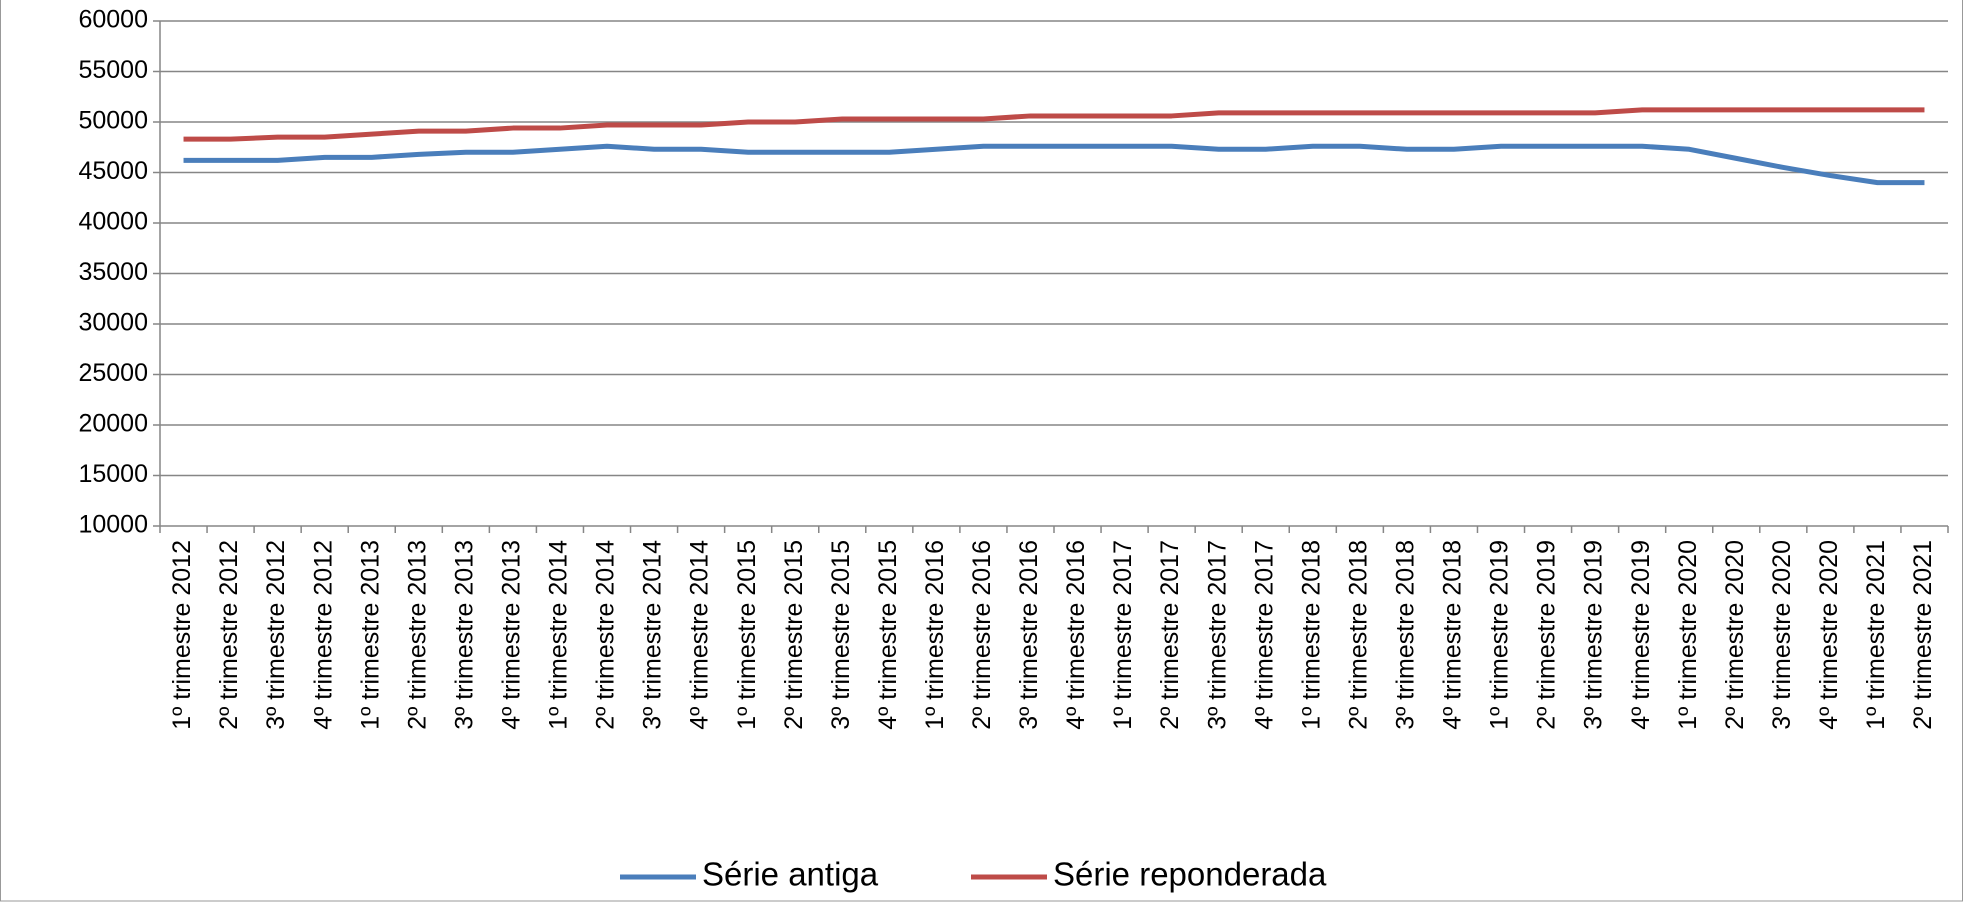  Describe the element at coordinates (113, 474) in the screenshot. I see `y-tick-label: 15000` at that location.